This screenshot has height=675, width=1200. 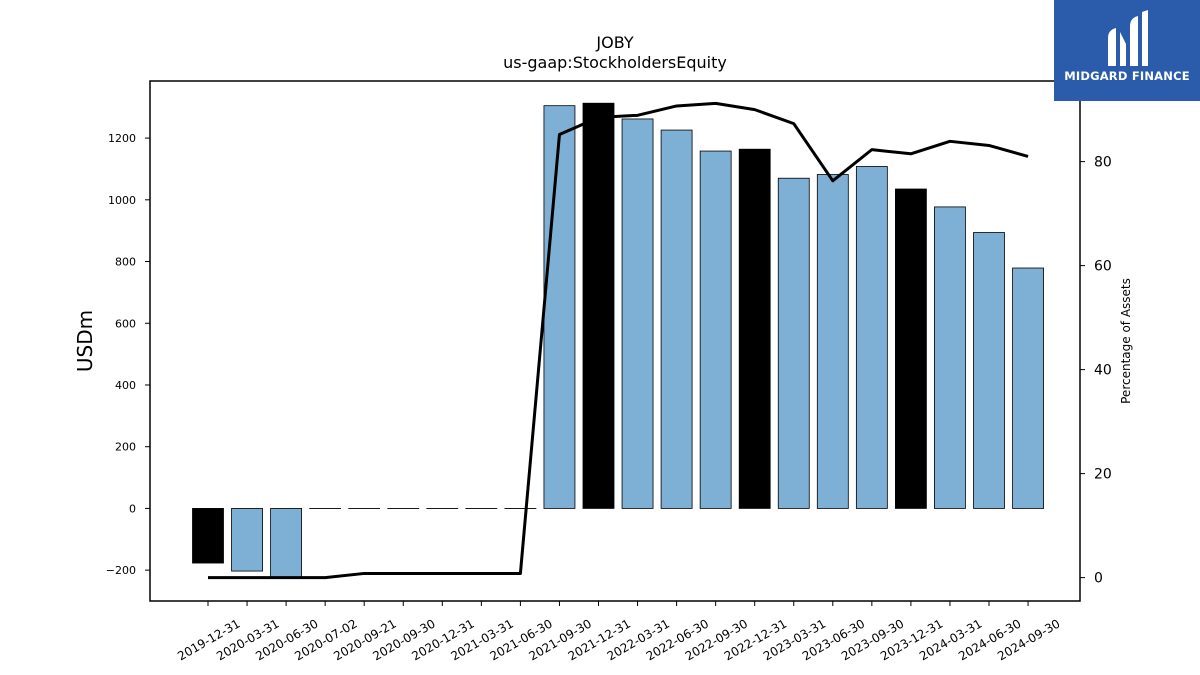 I want to click on y-tick-label: 0, so click(x=132, y=508).